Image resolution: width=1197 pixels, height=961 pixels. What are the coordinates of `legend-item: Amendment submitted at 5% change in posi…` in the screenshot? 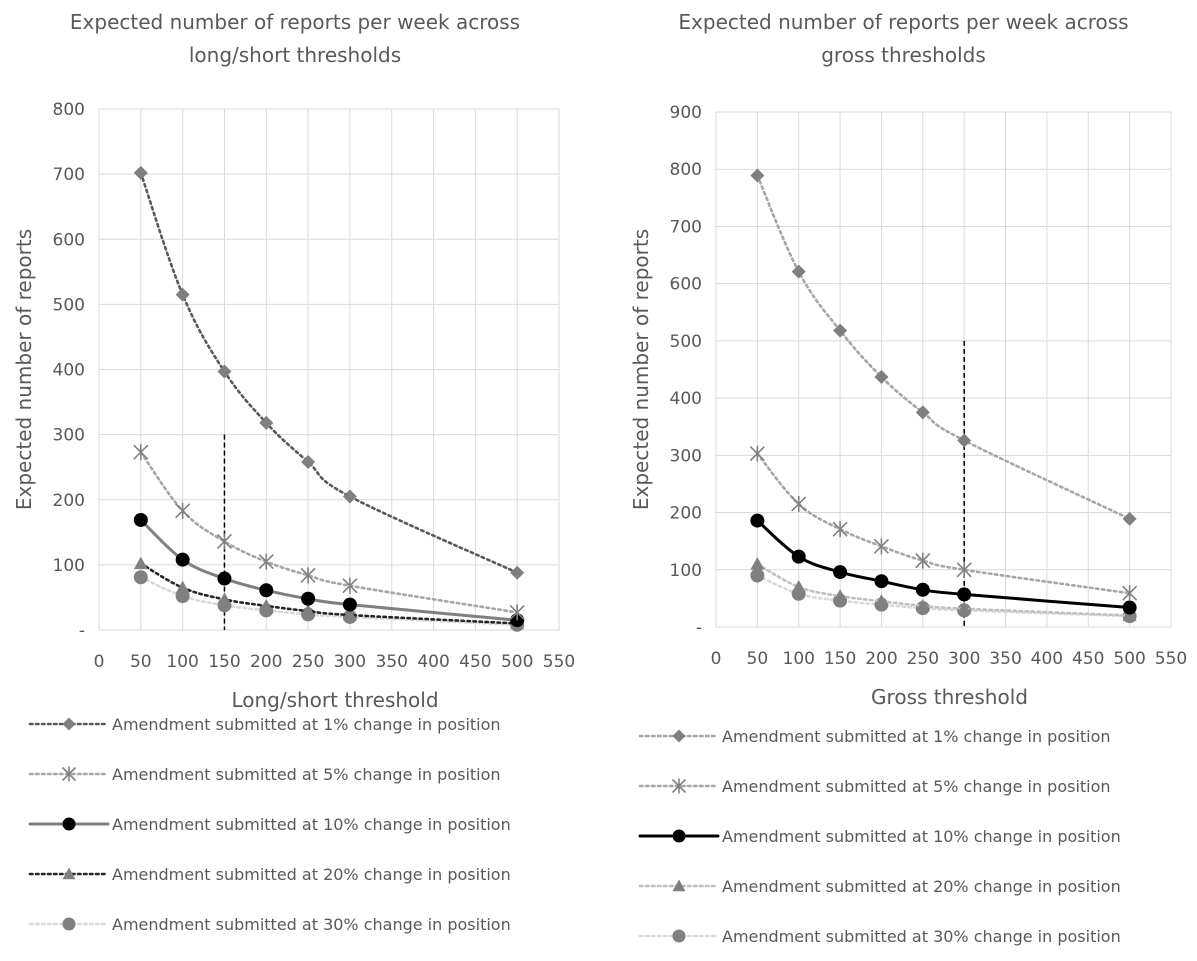 It's located at (865, 786).